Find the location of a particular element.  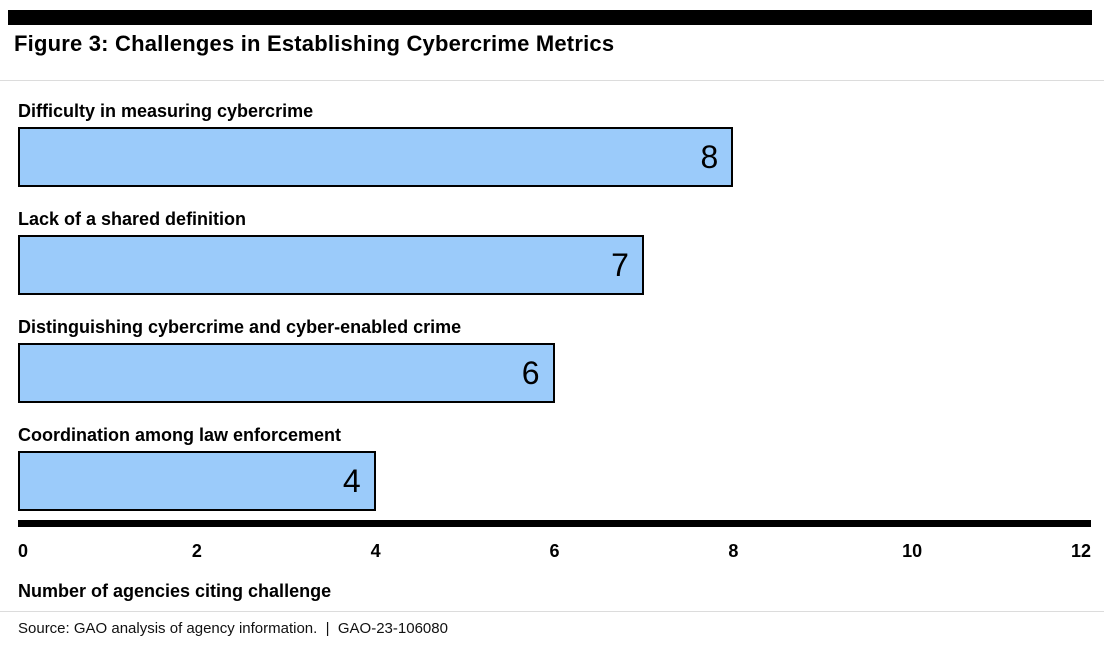

top-black-band is located at coordinates (550, 17).